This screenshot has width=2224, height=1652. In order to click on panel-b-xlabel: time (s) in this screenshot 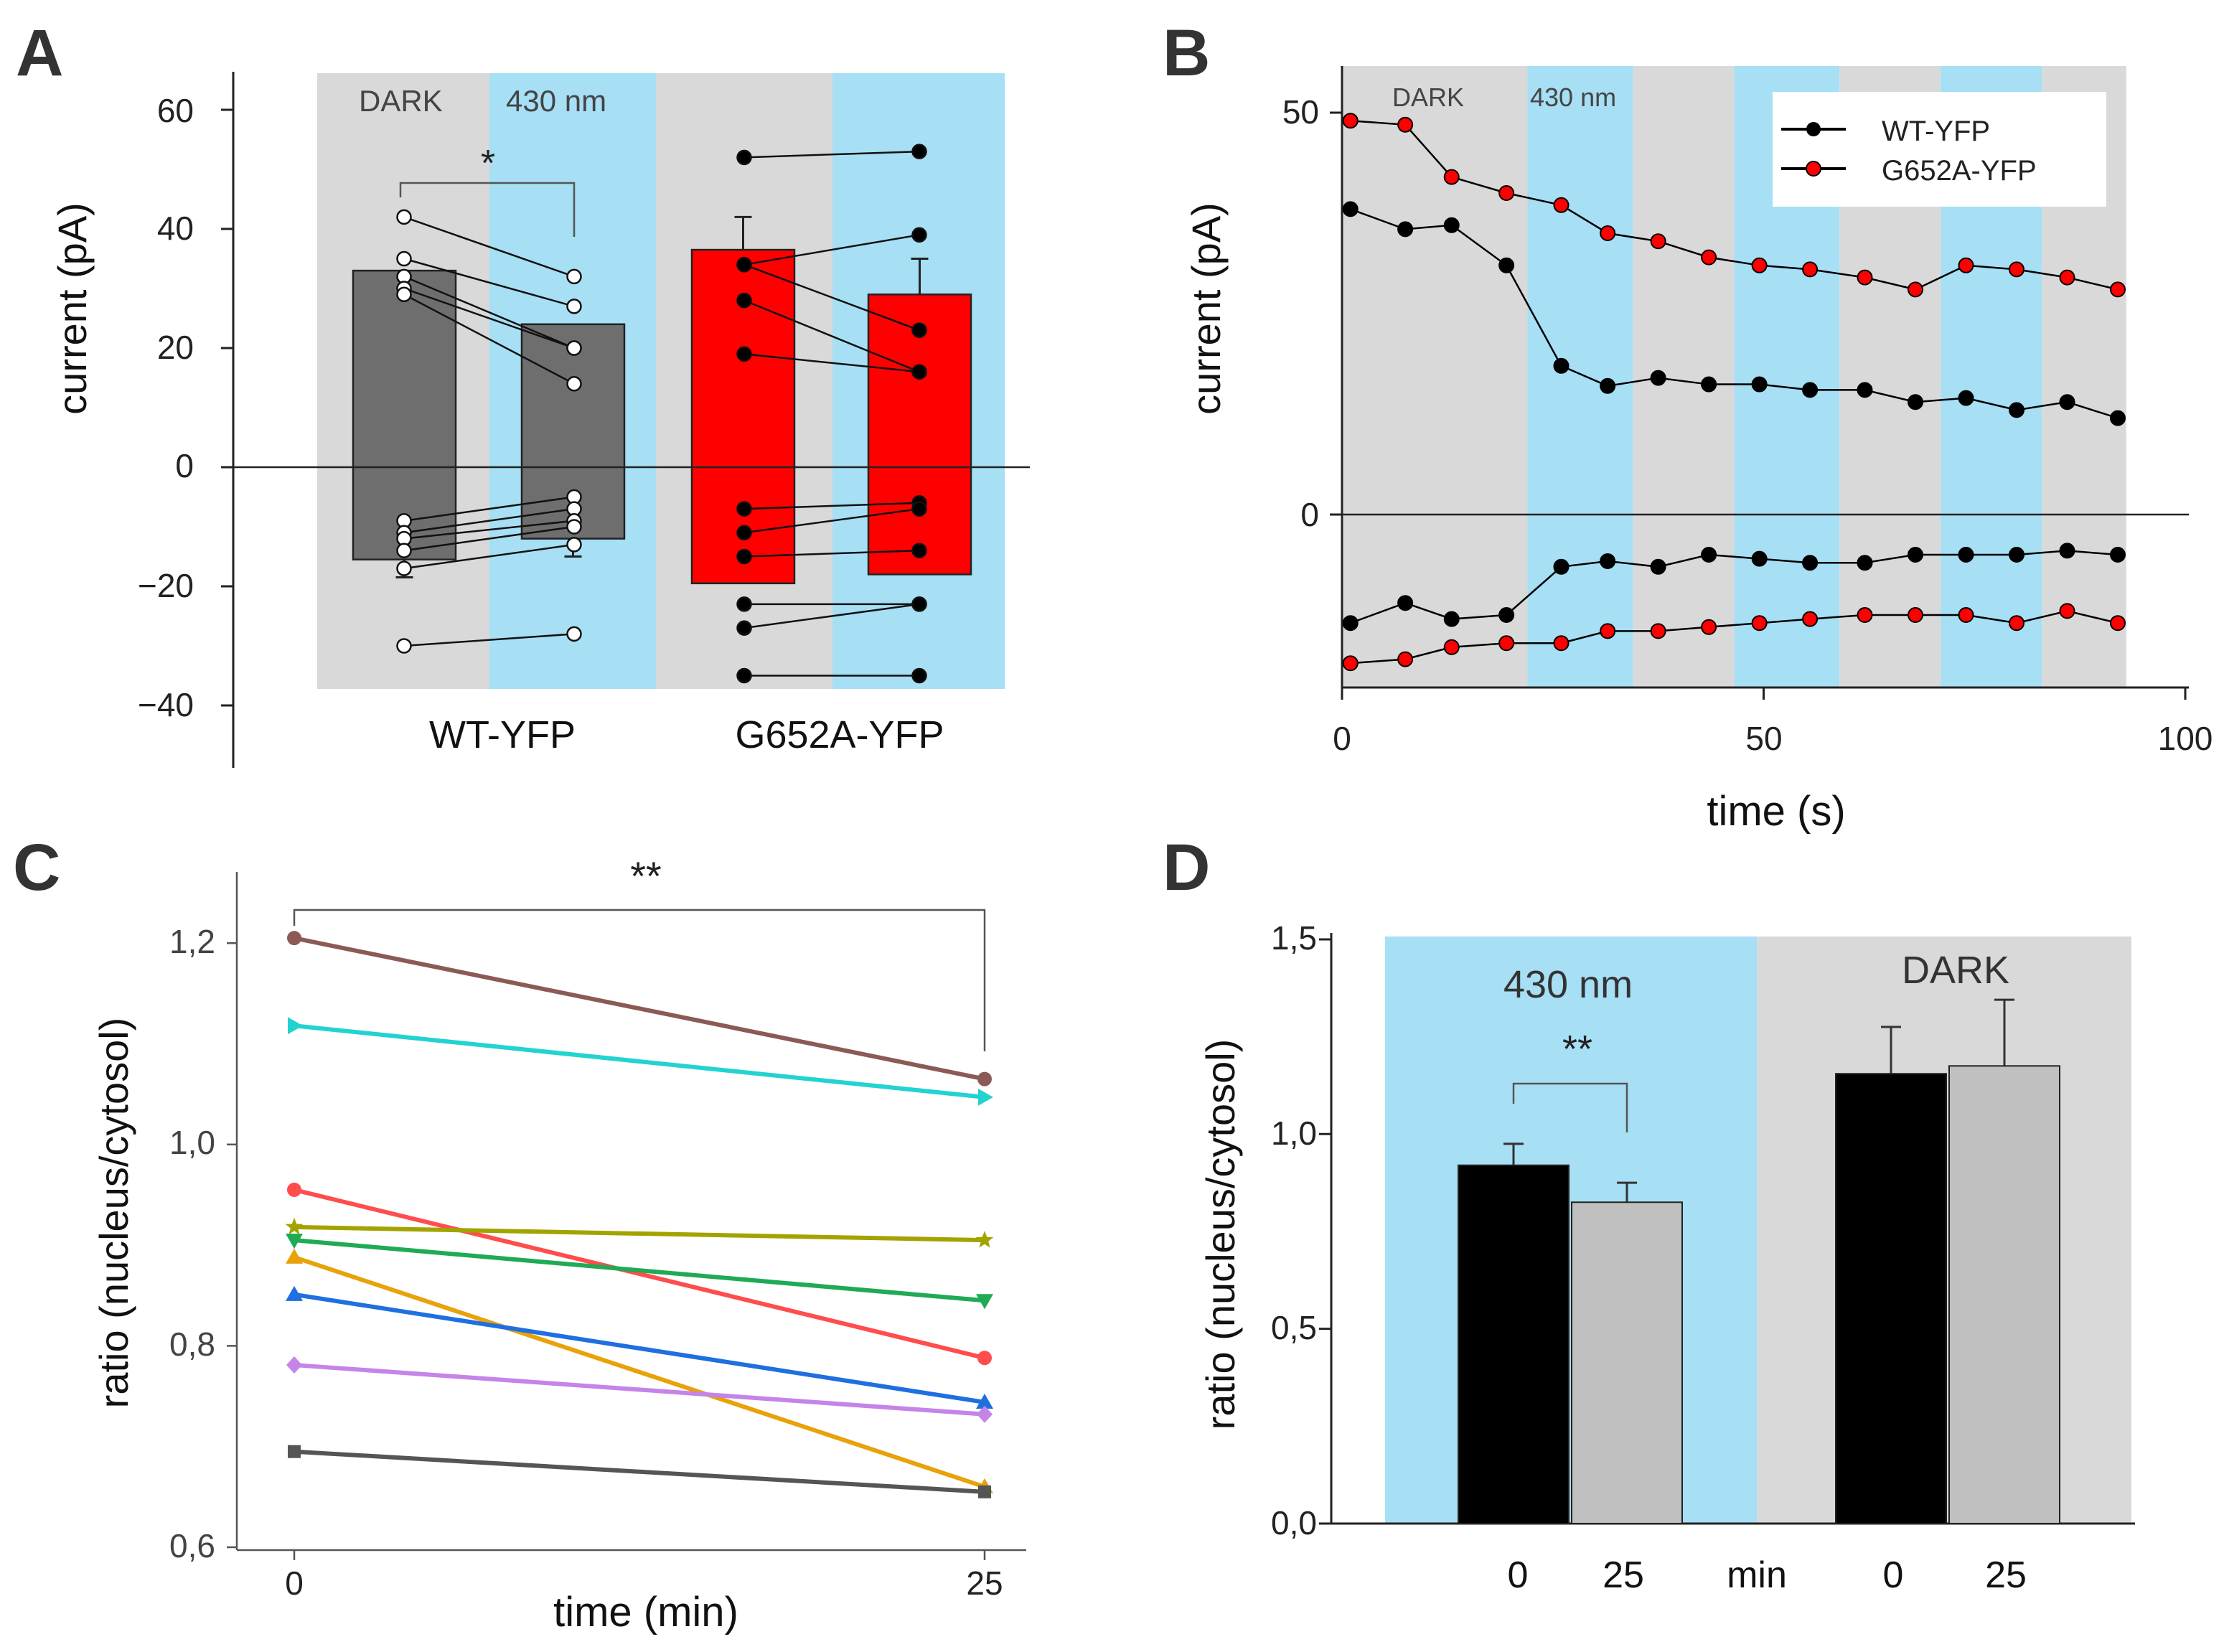, I will do `click(1776, 811)`.